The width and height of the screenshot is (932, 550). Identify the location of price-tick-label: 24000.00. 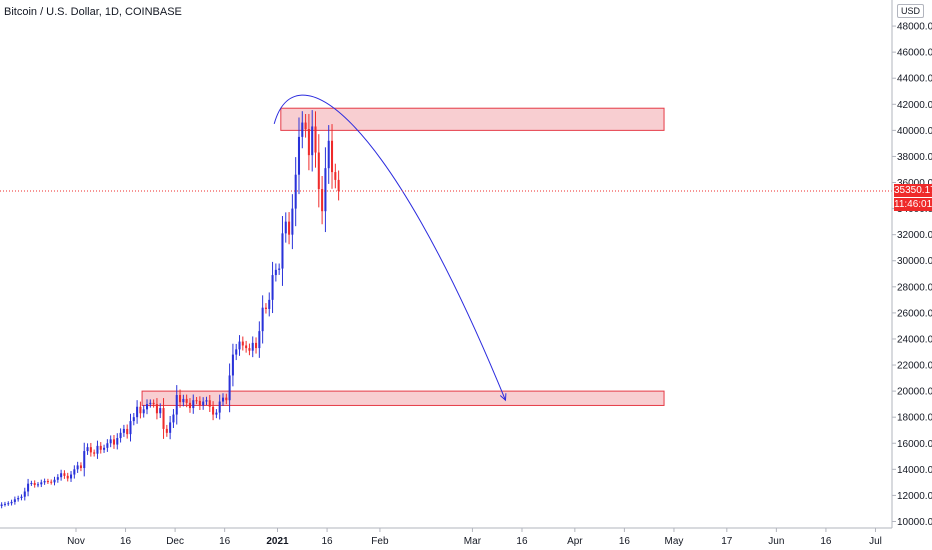
(914, 339).